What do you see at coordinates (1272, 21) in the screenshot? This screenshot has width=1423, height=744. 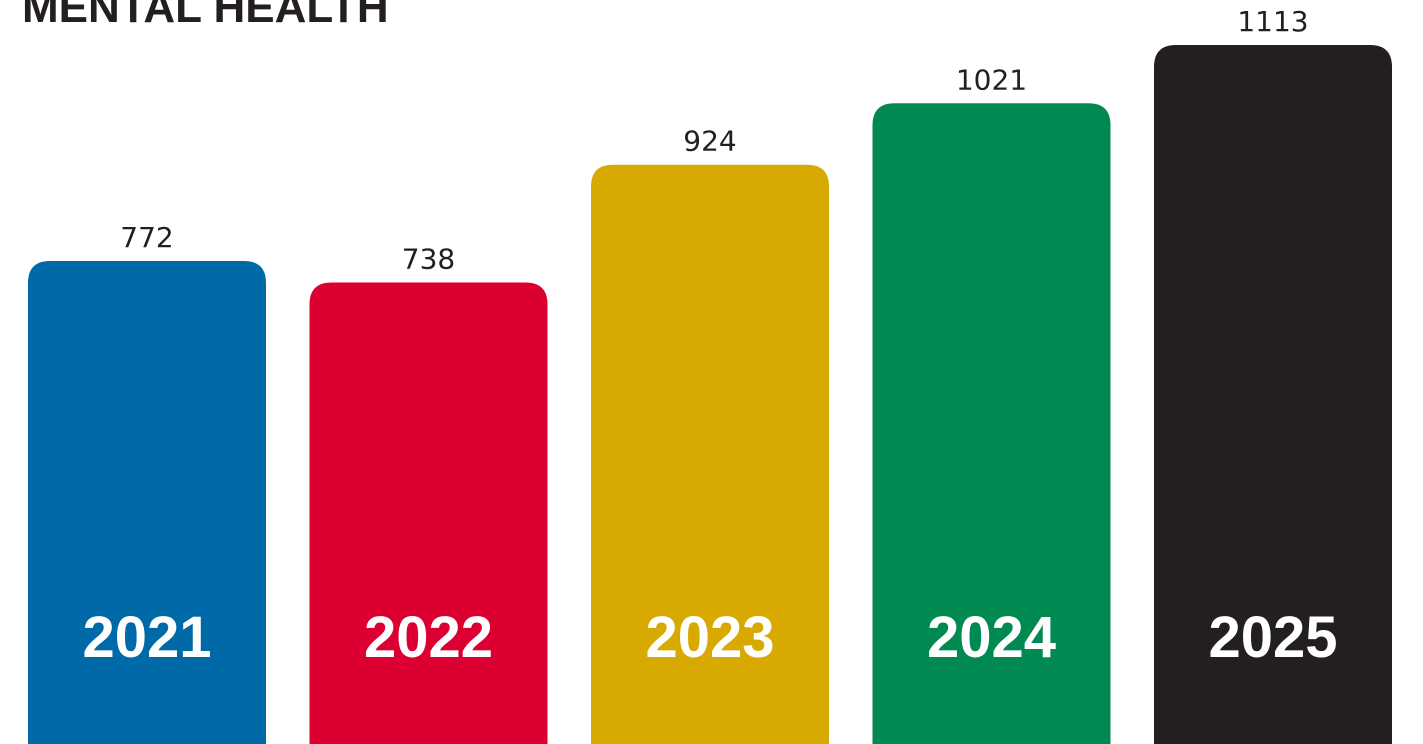 I see `value-label: 1113` at bounding box center [1272, 21].